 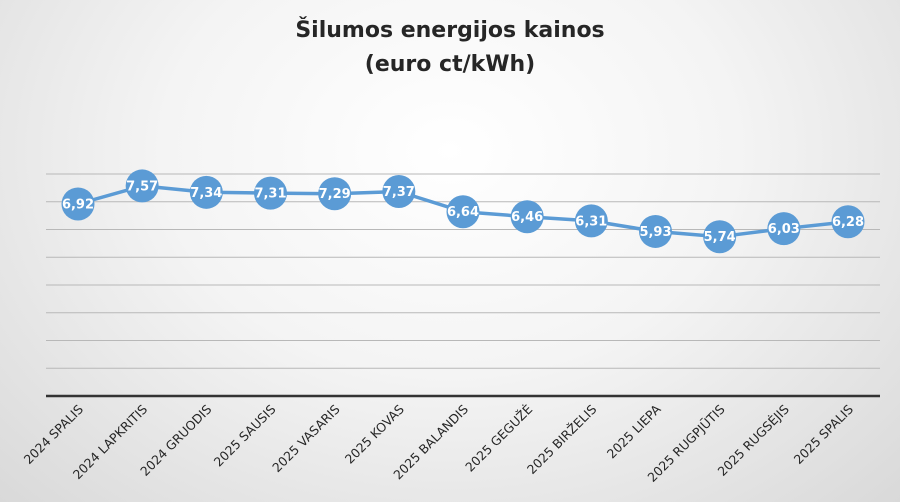 What do you see at coordinates (450, 30) in the screenshot?
I see `chart-title-text: Šilumos energijos kainos` at bounding box center [450, 30].